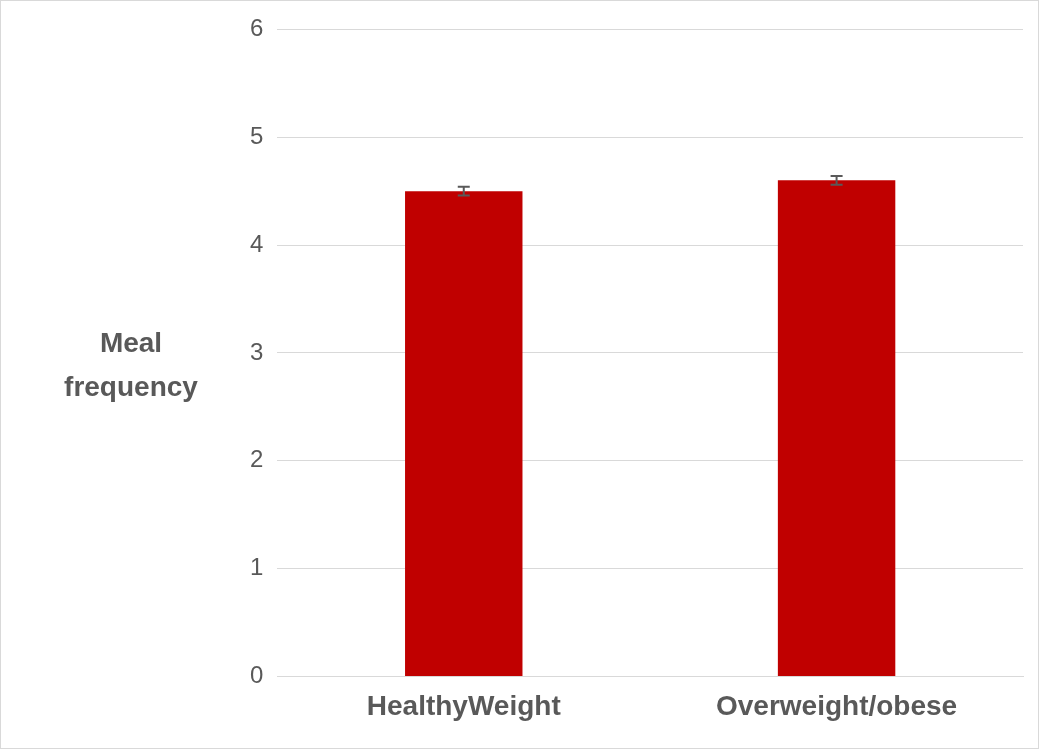  I want to click on y-tick-label: 2, so click(256, 459).